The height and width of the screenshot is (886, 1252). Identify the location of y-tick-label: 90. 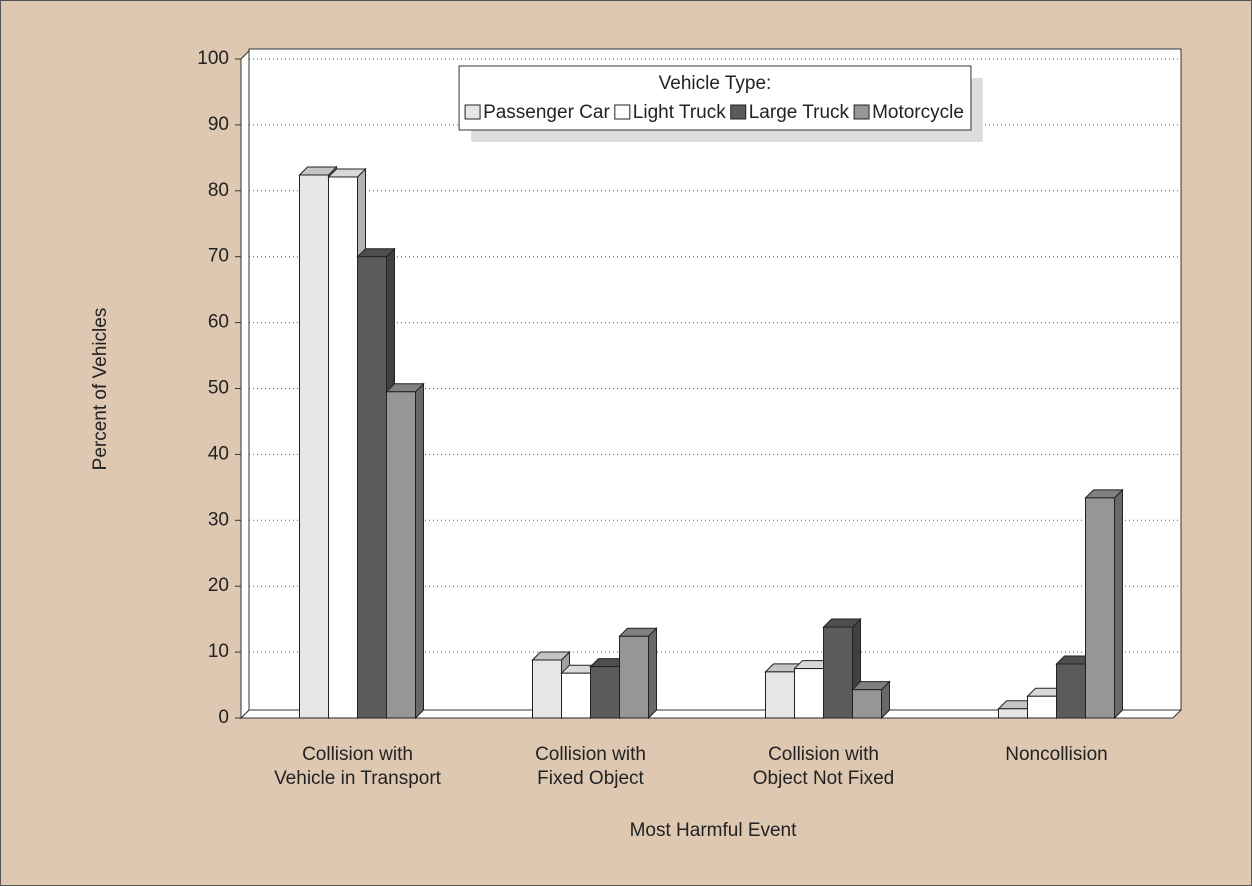
(218, 124).